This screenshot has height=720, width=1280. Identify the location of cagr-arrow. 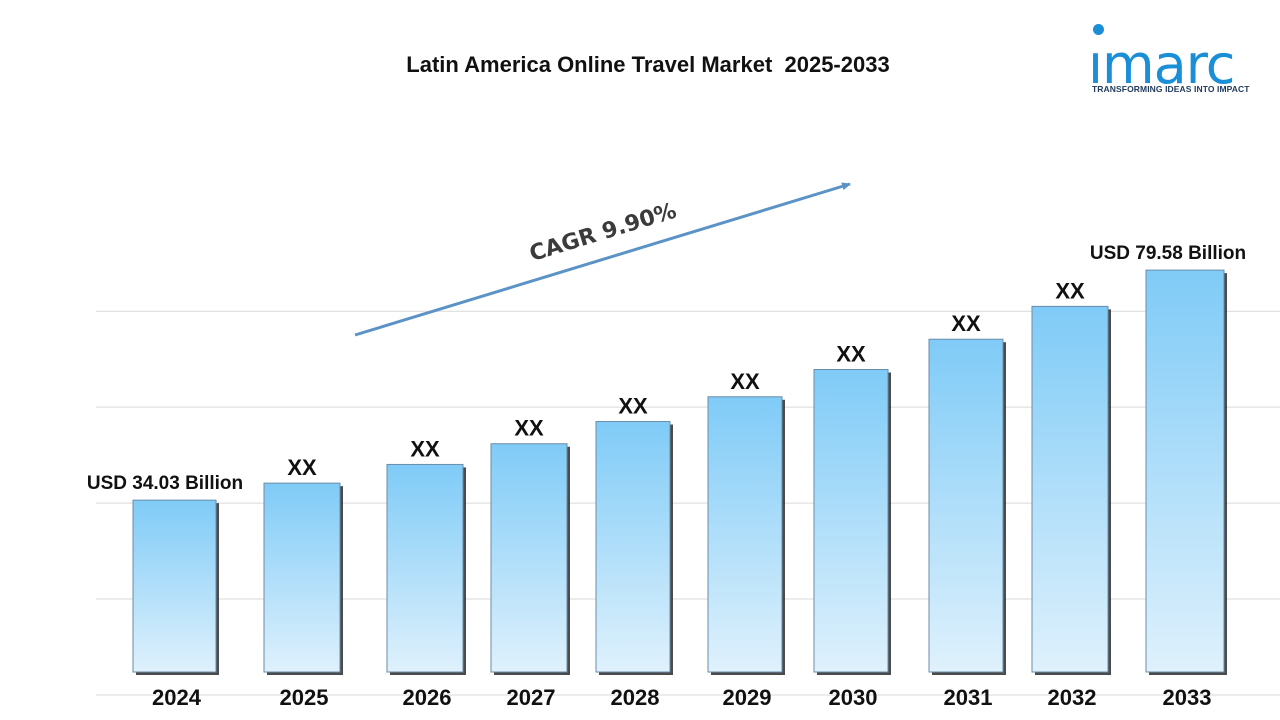
(602, 259).